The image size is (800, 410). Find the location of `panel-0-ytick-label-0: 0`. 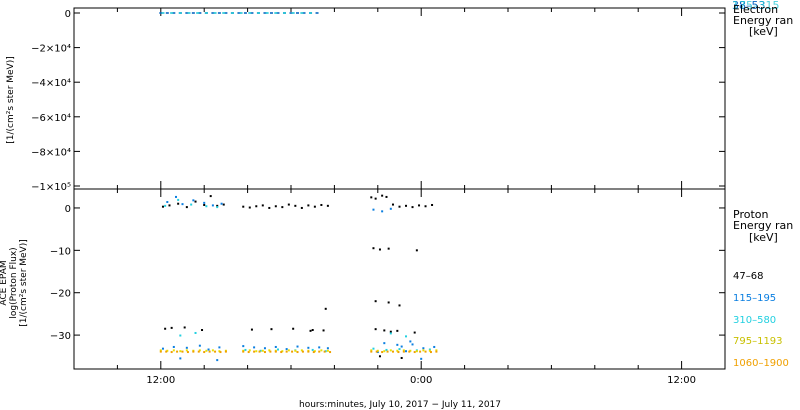

panel-0-ytick-label-0: 0 is located at coordinates (68, 14).